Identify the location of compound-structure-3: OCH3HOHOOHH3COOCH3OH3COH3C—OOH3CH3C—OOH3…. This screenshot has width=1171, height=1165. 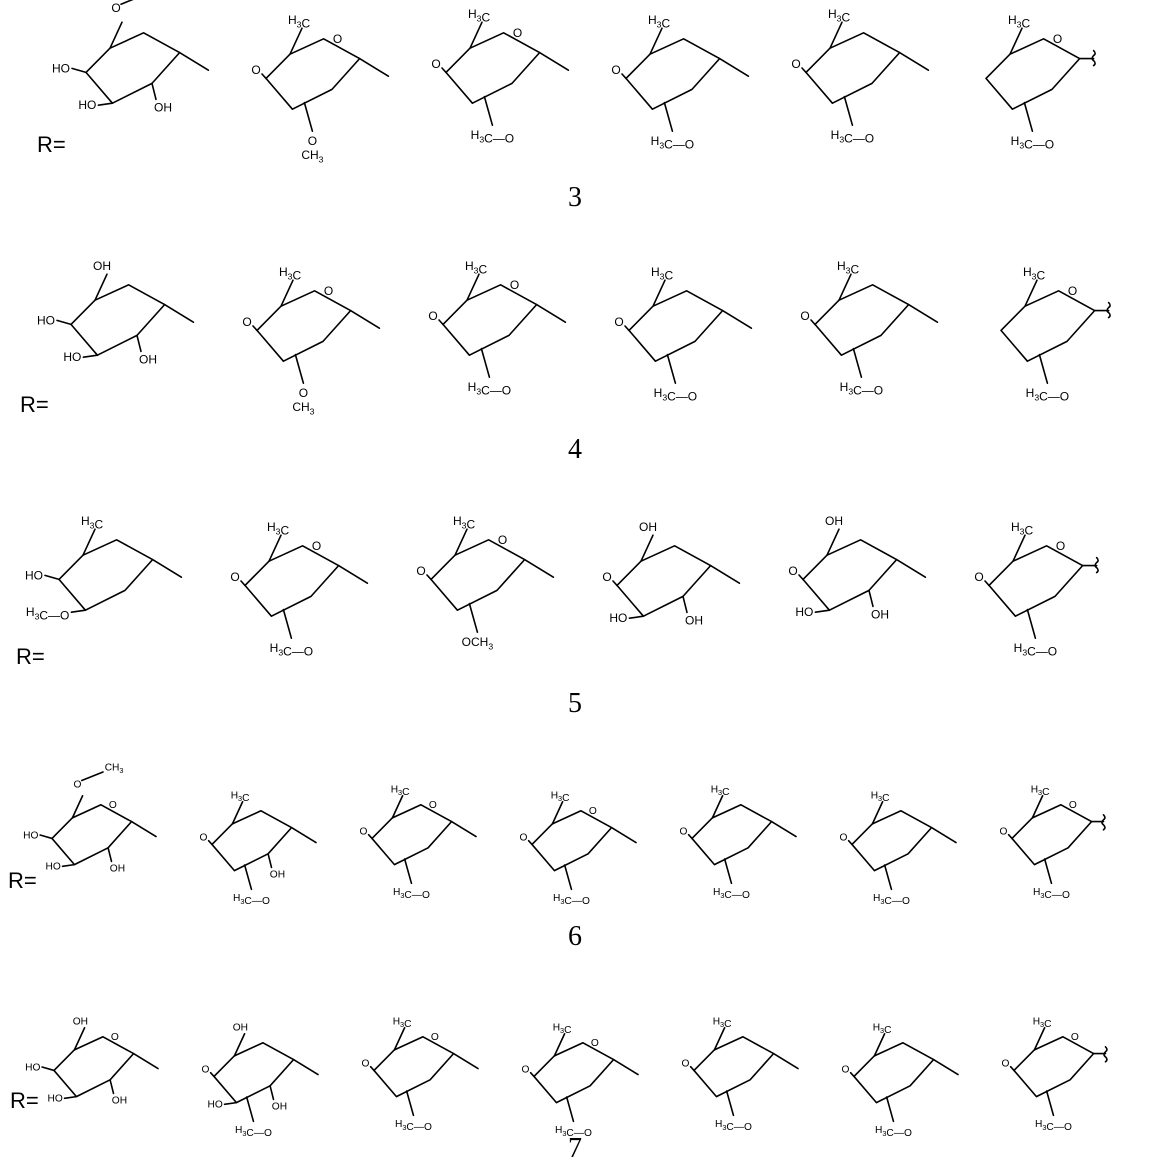
(585, 85).